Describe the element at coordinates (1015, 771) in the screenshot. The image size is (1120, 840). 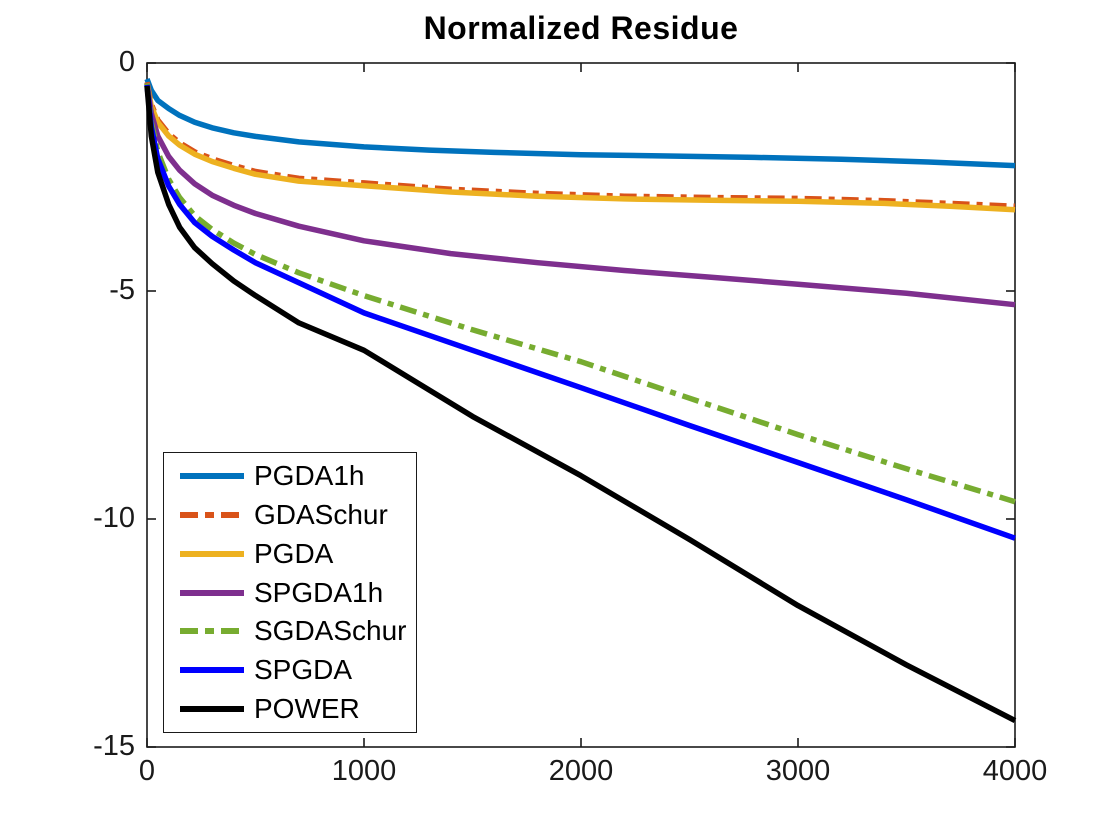
I see `x-tick-label: 4000` at that location.